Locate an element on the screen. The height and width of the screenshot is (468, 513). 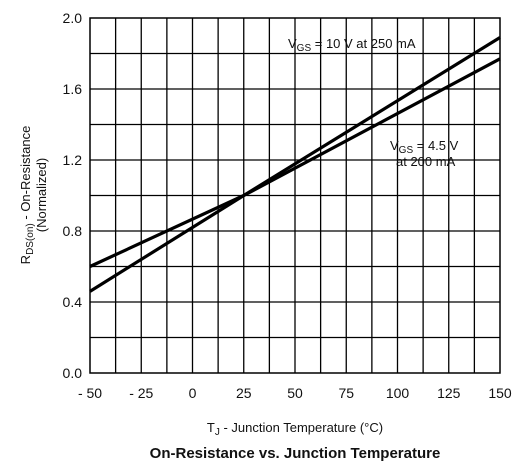
series-label-4v5-sub: GS is located at coordinates (406, 150).